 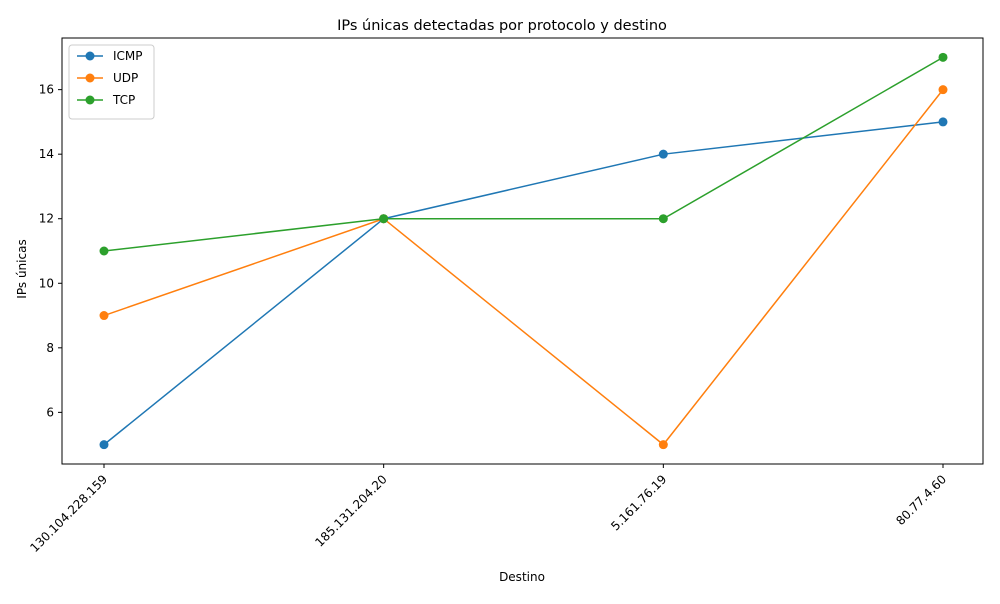 I want to click on legend-item-udp: UDP, so click(x=107, y=78).